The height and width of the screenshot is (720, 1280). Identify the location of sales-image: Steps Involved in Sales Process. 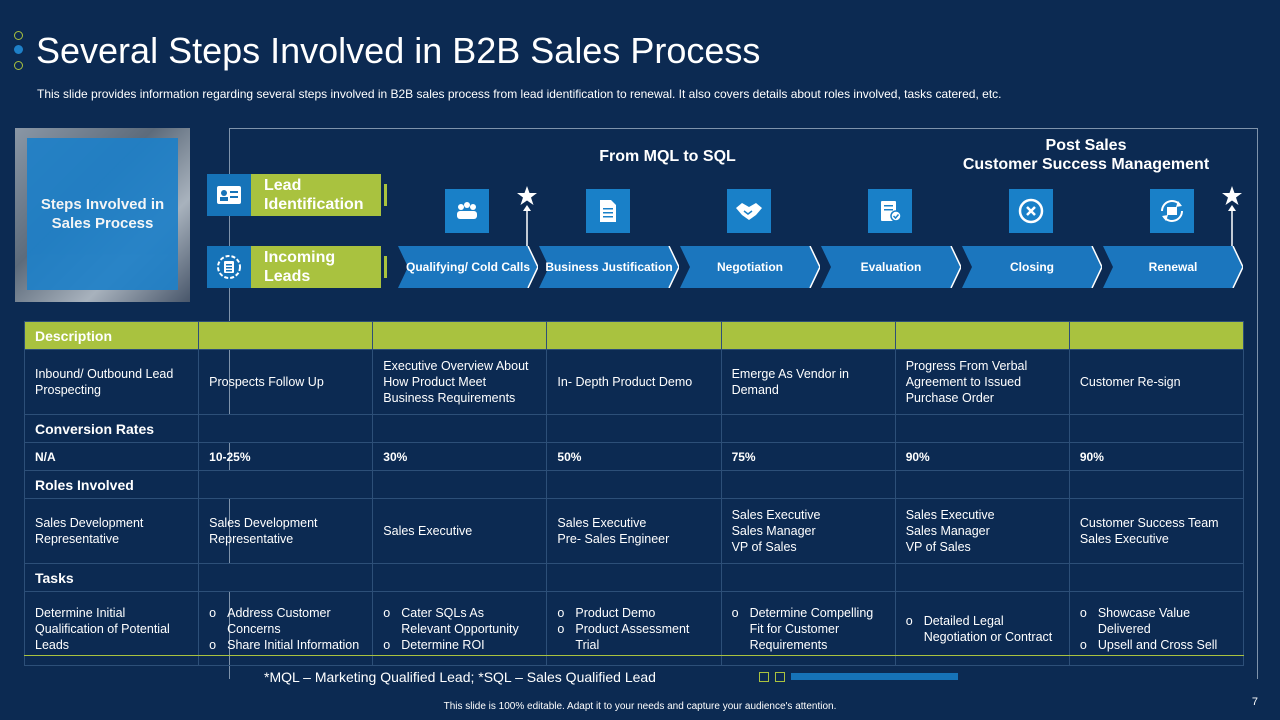
(102, 215).